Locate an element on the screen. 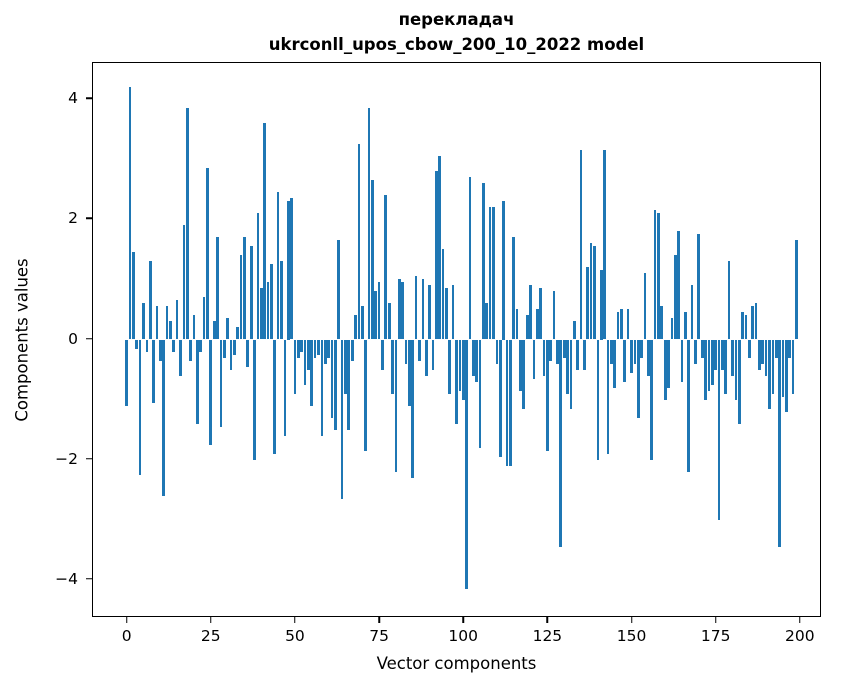 The image size is (847, 696). chart-title-line2: ukrconll_upos_cbow_200_10_2022 model is located at coordinates (456, 44).